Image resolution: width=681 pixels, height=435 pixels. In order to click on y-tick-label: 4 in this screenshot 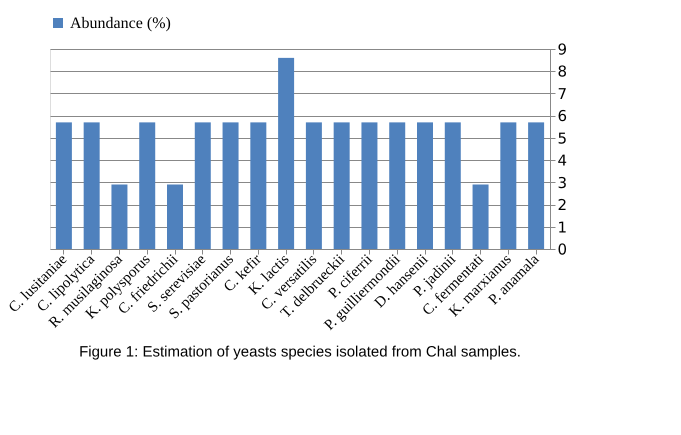, I will do `click(563, 161)`.